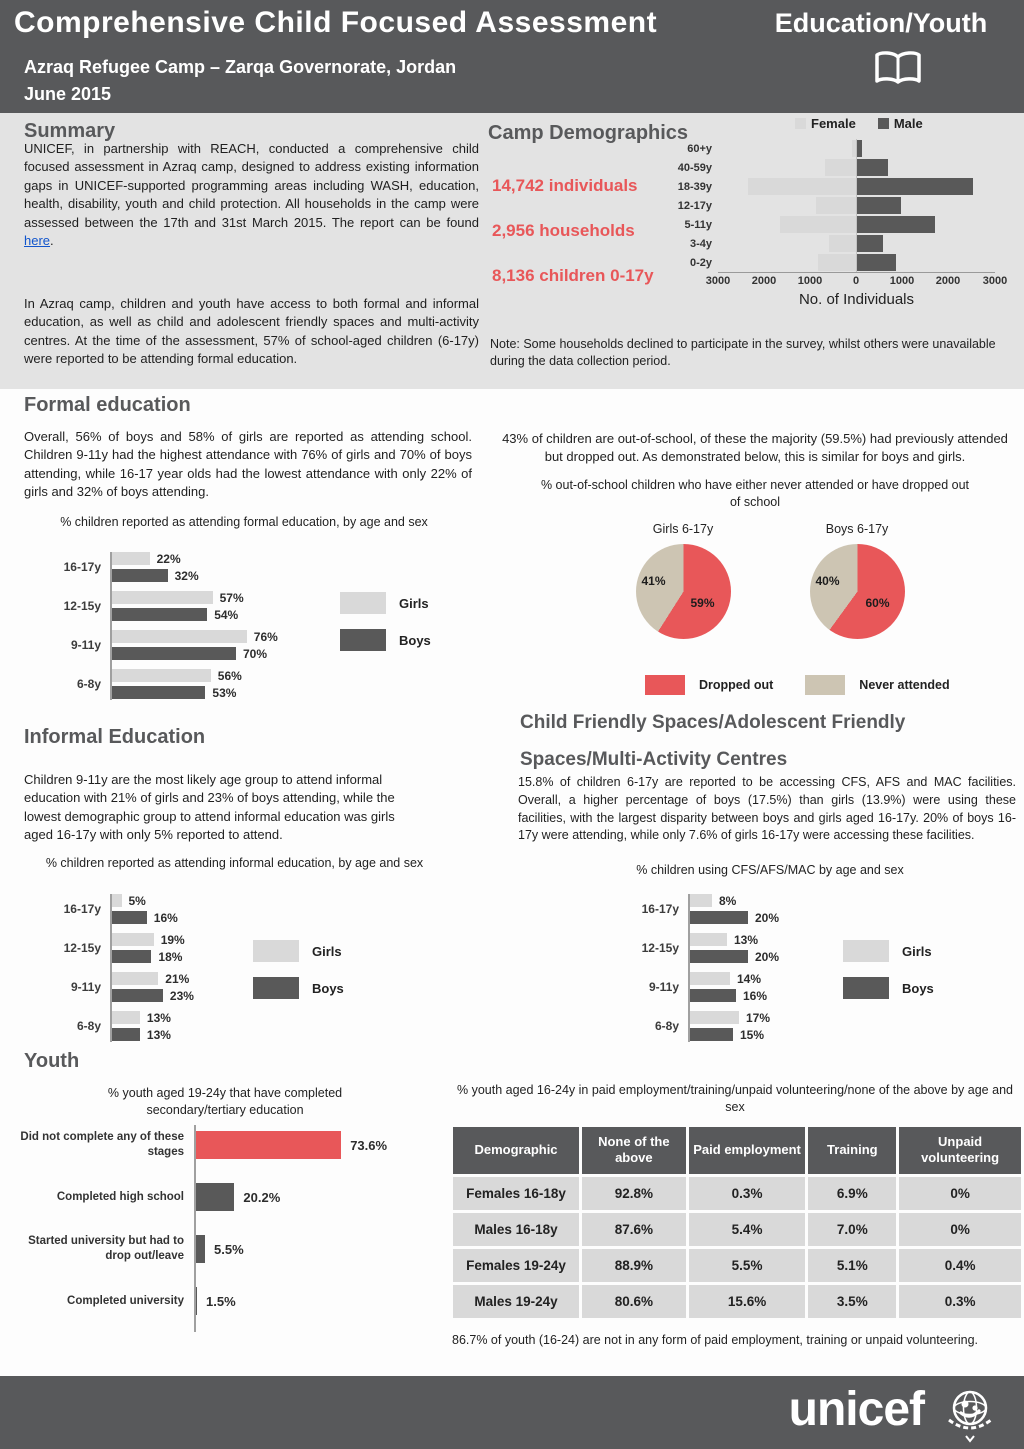  I want to click on bar-row: Completed university 1.5%, so click(236, 1301).